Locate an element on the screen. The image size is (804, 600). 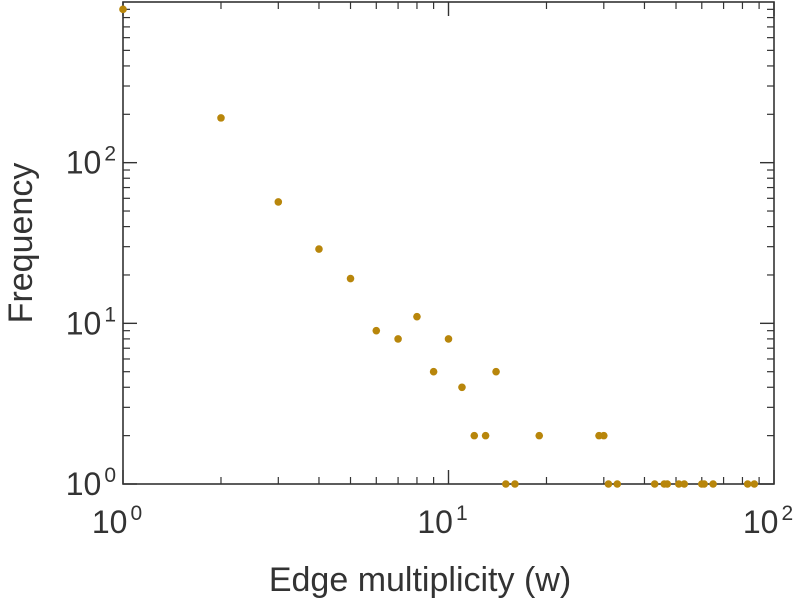
x-tick-label: 10 0 is located at coordinates (117, 521).